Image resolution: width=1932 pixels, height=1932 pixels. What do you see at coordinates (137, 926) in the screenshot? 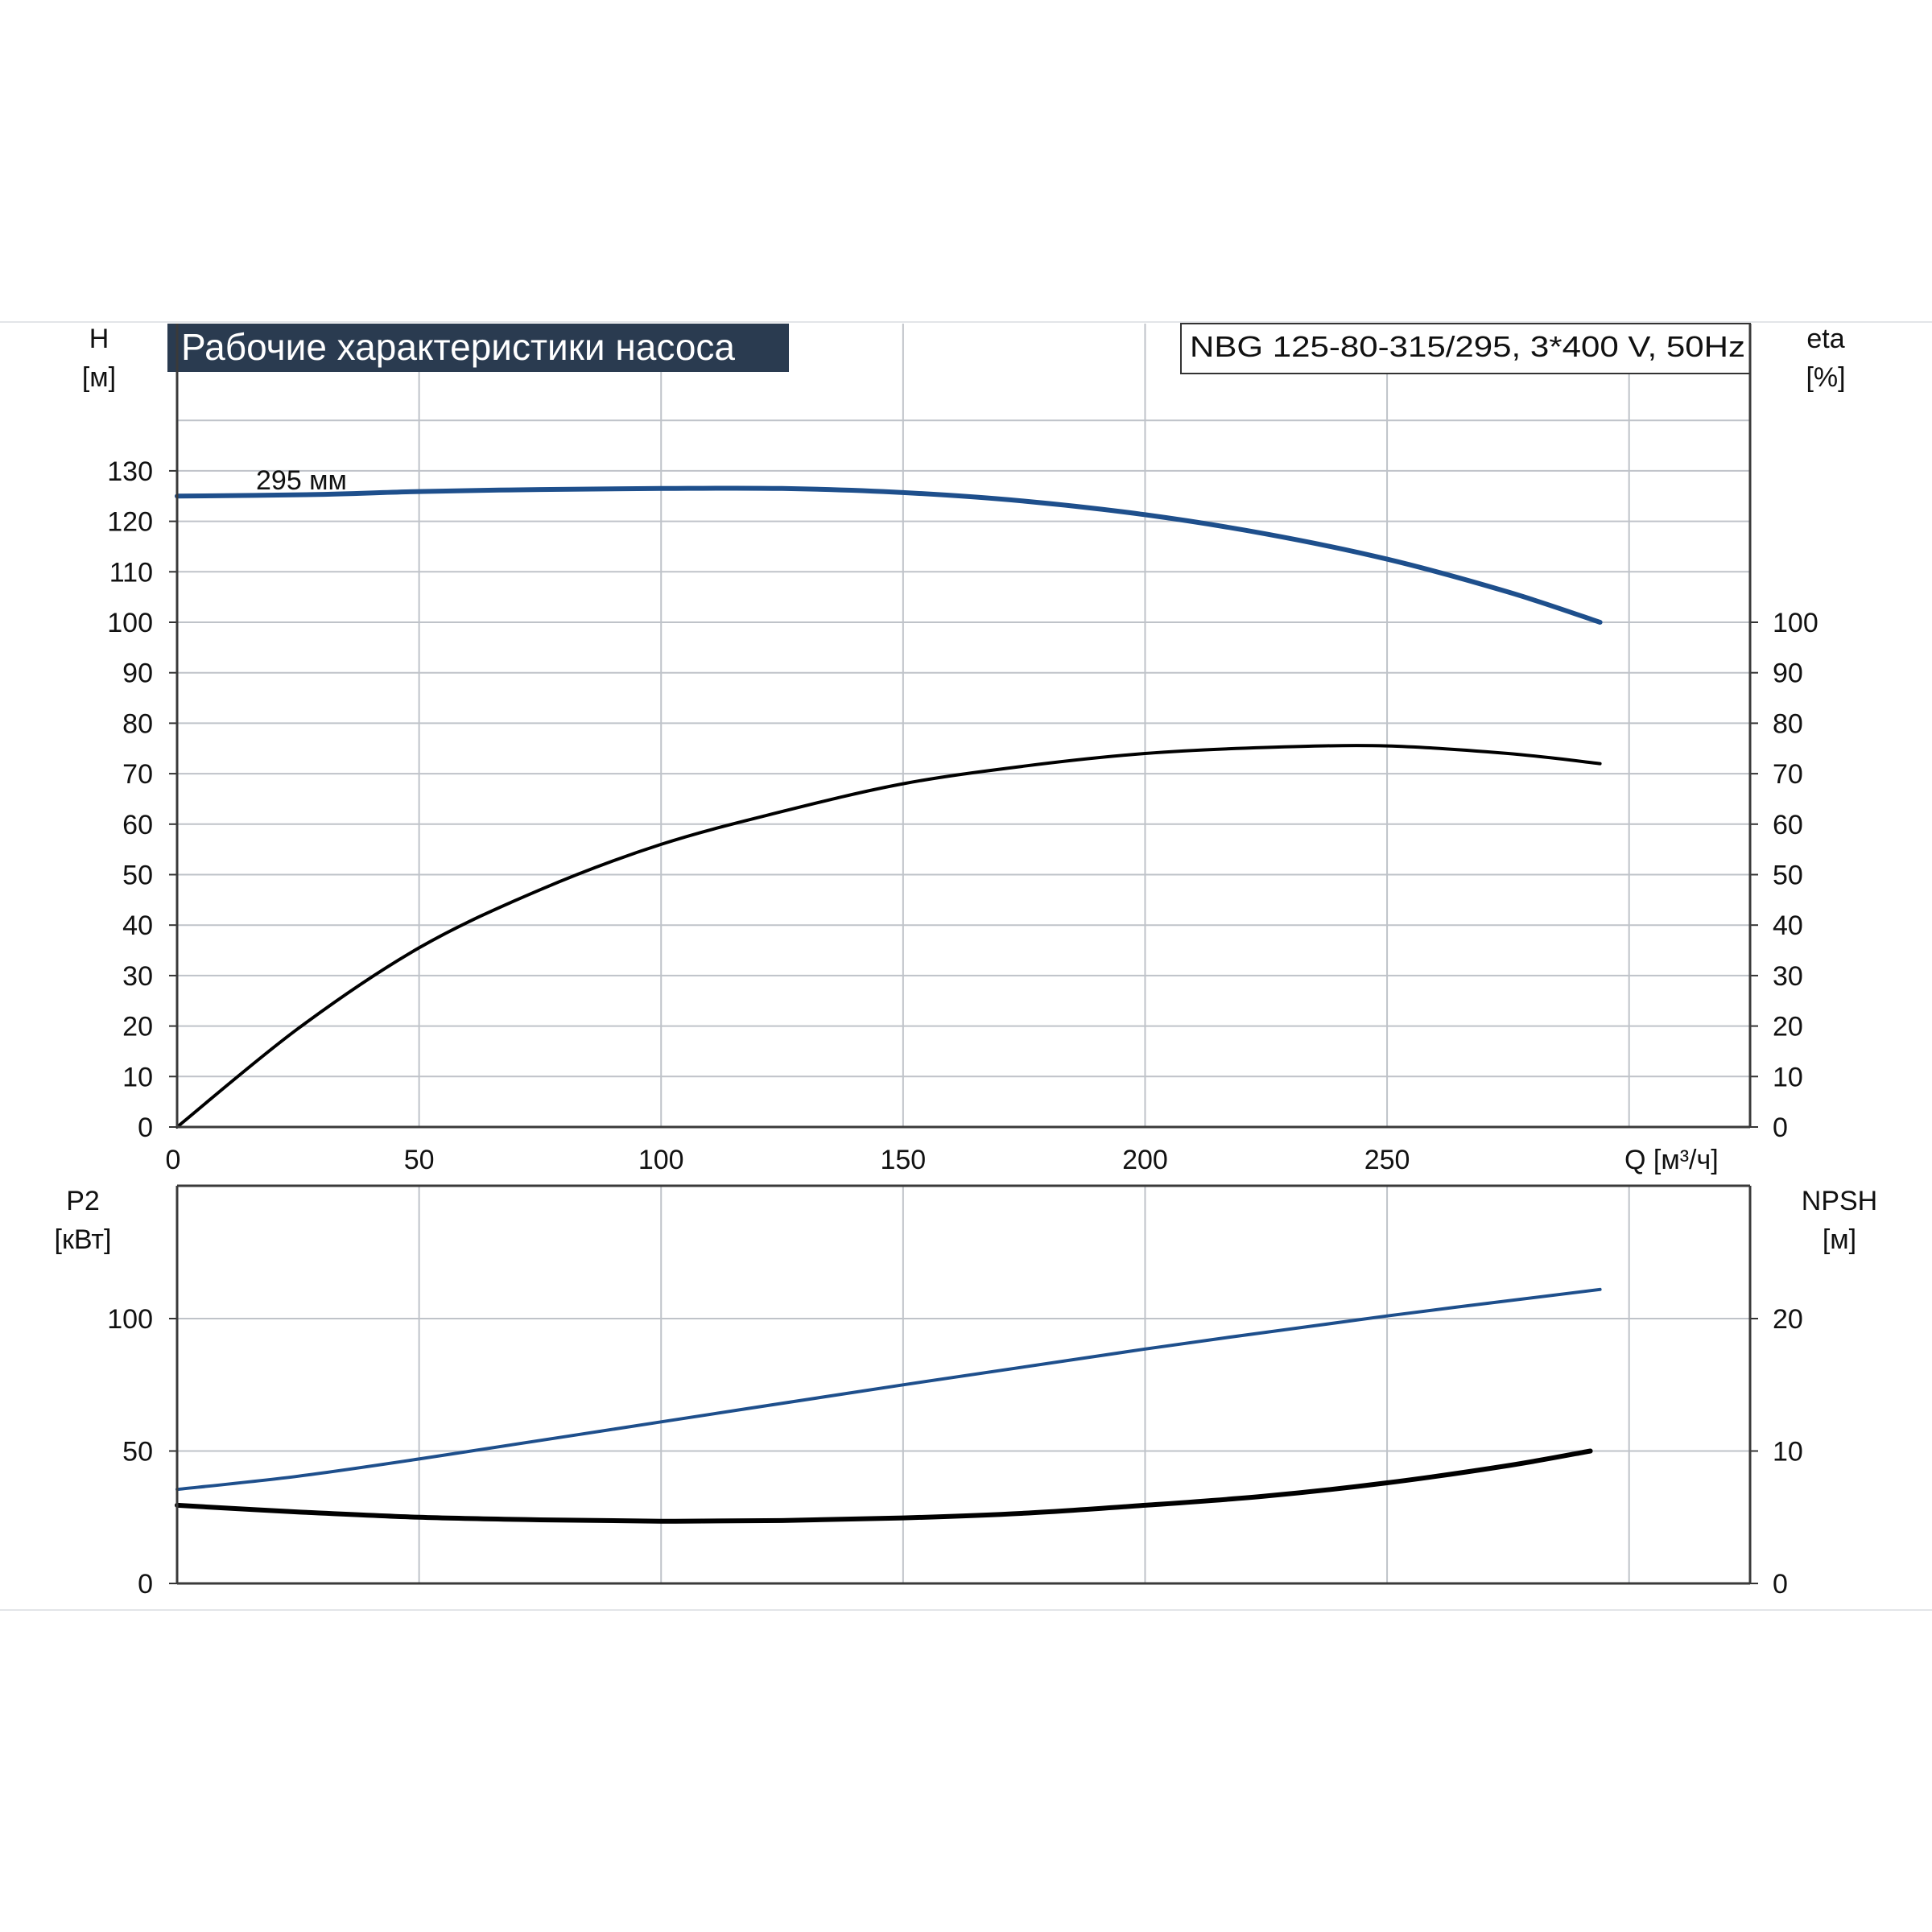
I see `head-tick-label: 40` at bounding box center [137, 926].